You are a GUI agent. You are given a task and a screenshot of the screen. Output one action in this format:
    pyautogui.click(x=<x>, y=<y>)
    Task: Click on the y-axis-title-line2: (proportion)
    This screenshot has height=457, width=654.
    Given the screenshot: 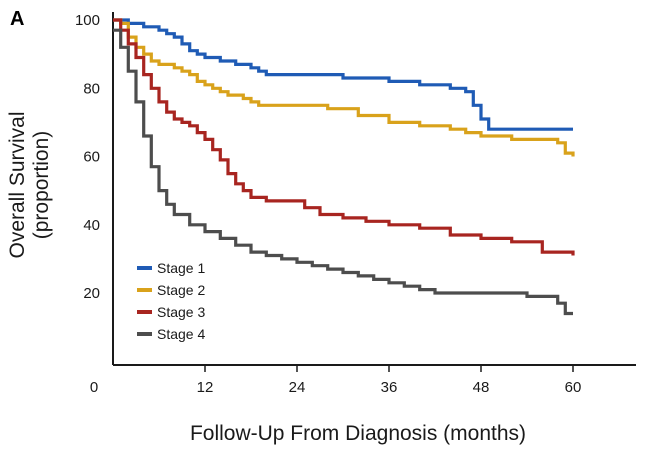 What is the action you would take?
    pyautogui.click(x=41, y=185)
    